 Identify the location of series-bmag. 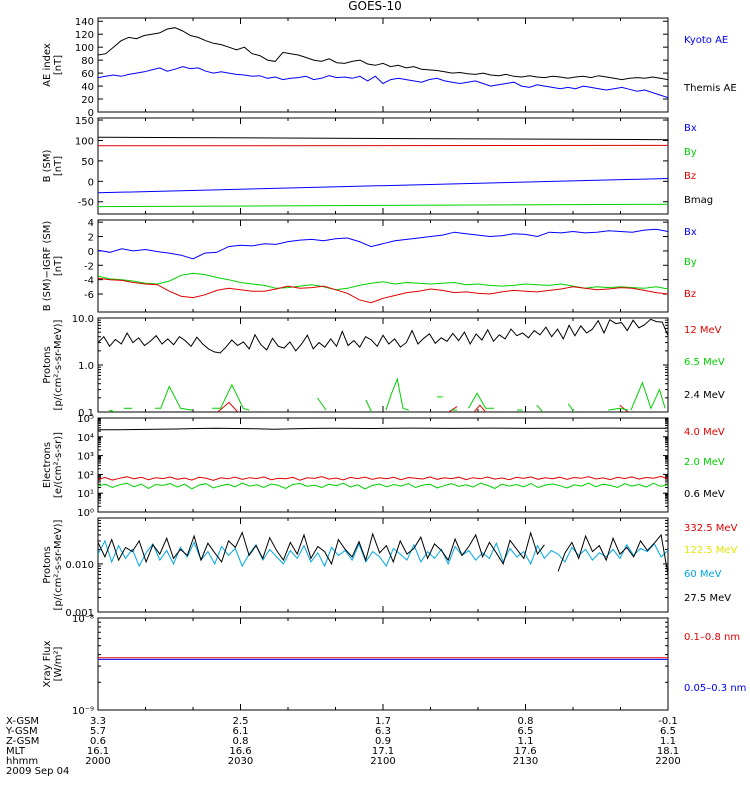
(383, 138).